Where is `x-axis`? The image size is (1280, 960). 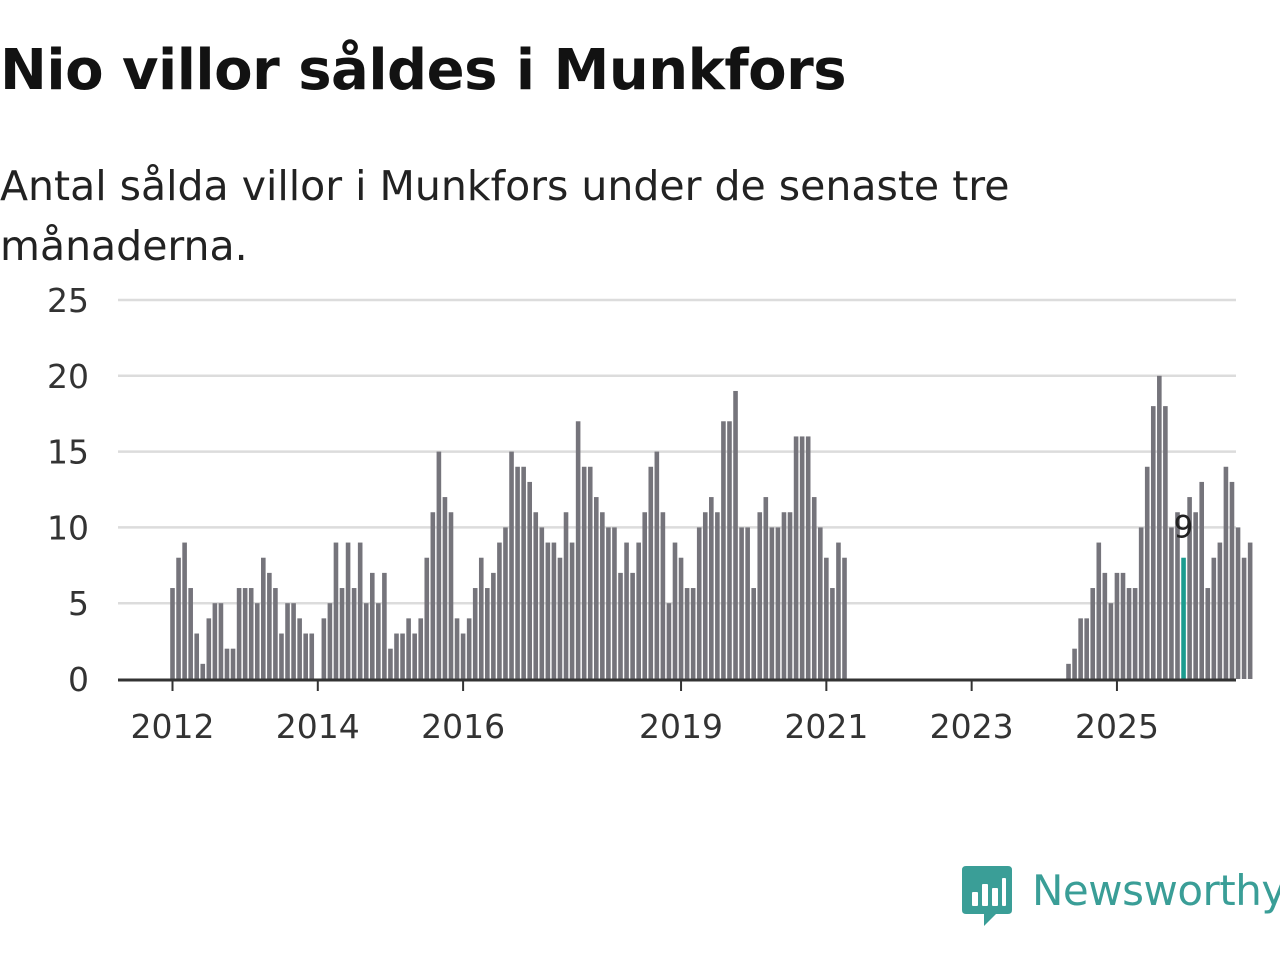 x-axis is located at coordinates (677, 684).